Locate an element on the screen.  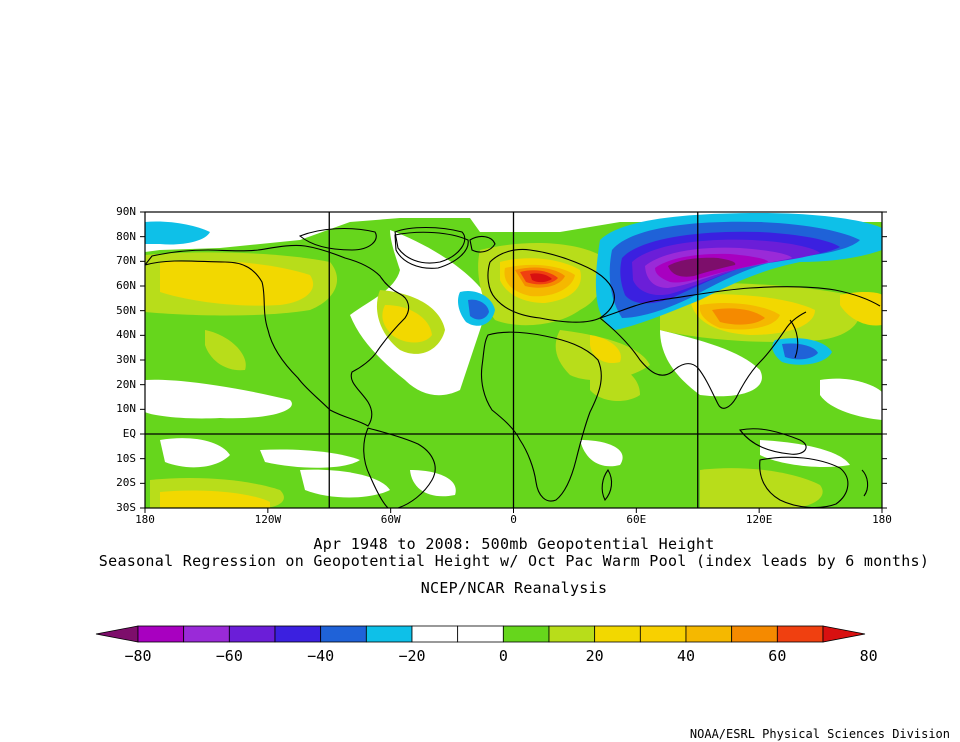
latitude-label: 30S is located at coordinates (126, 507).